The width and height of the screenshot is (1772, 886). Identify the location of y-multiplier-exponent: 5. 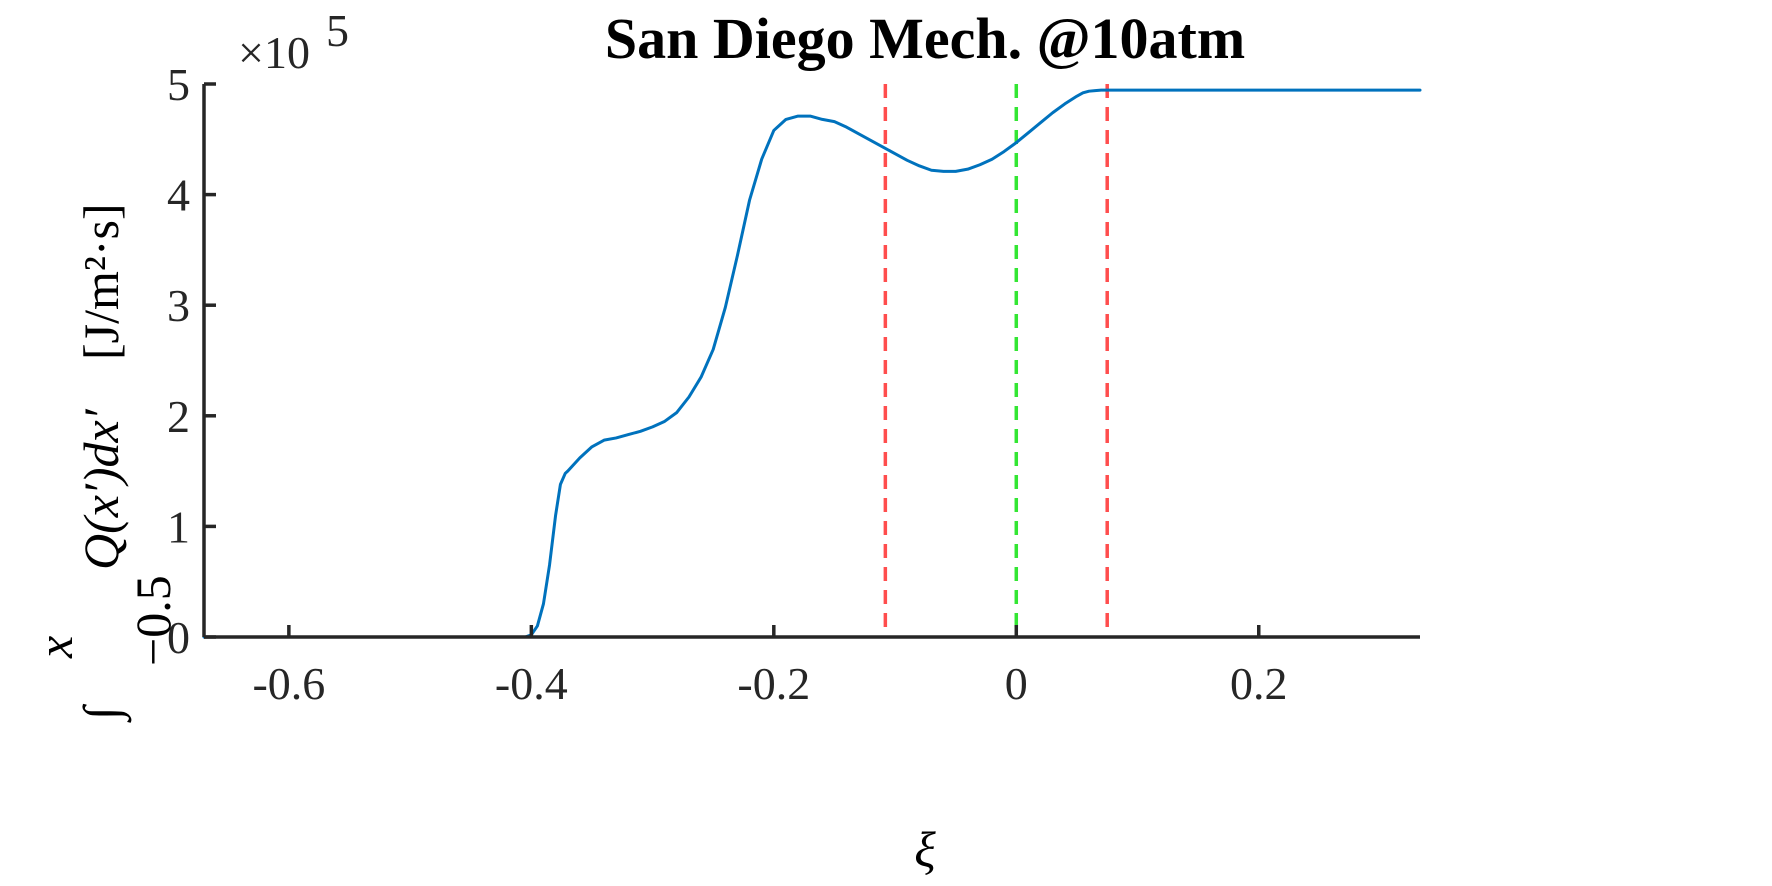
(337, 30).